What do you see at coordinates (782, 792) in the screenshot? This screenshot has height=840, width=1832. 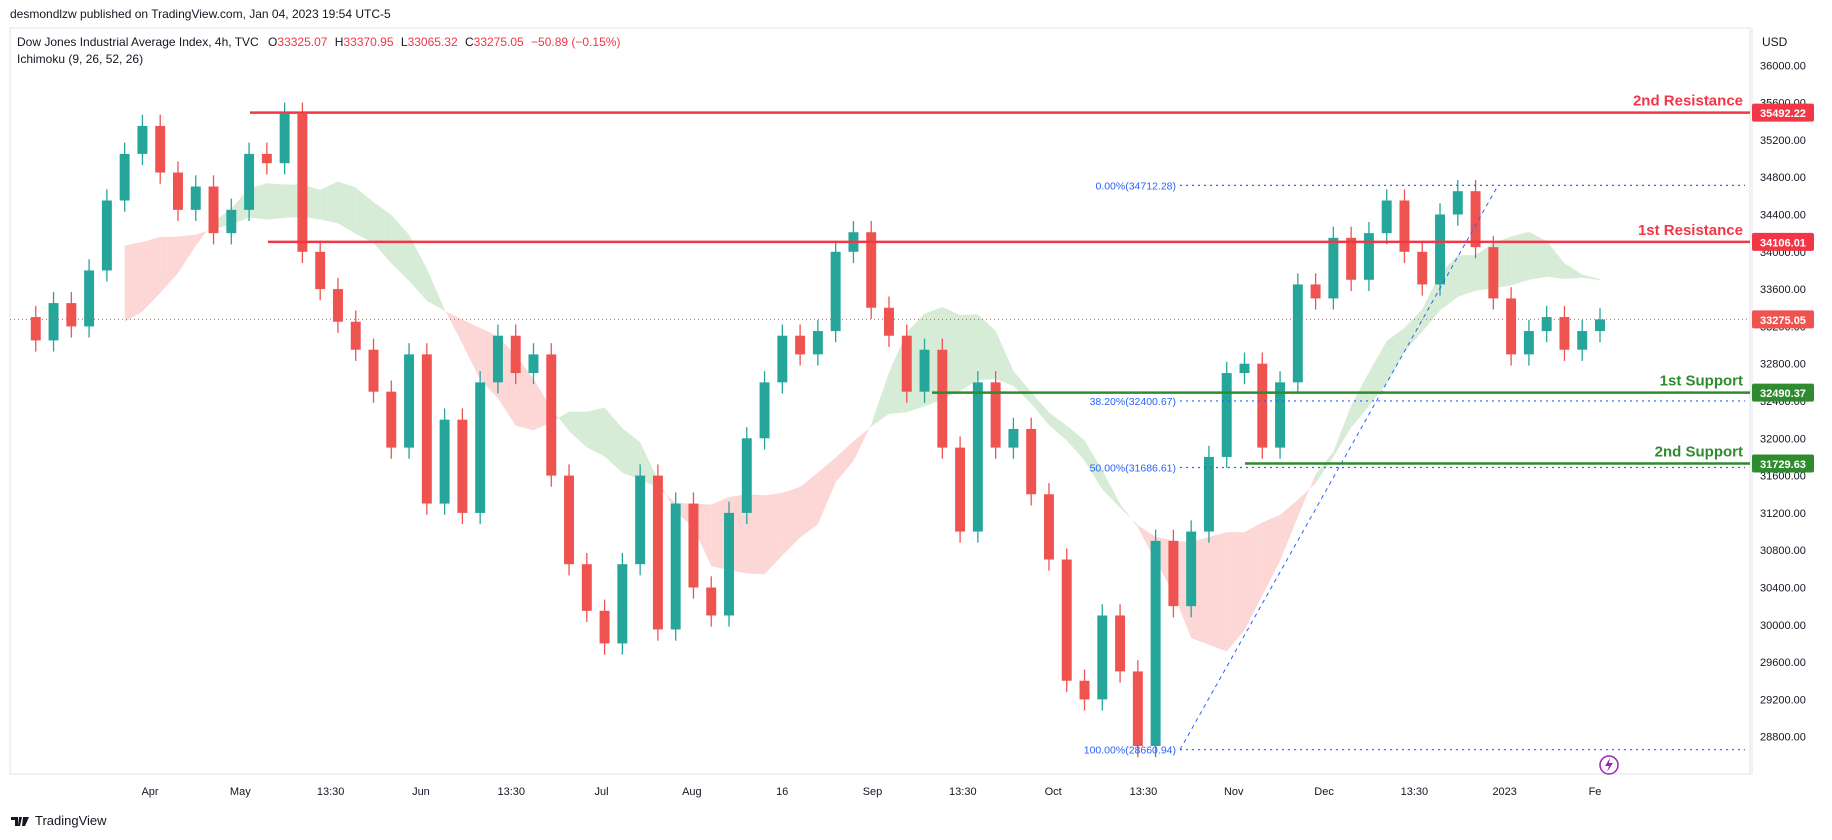 I see `x-tick-label: 16` at bounding box center [782, 792].